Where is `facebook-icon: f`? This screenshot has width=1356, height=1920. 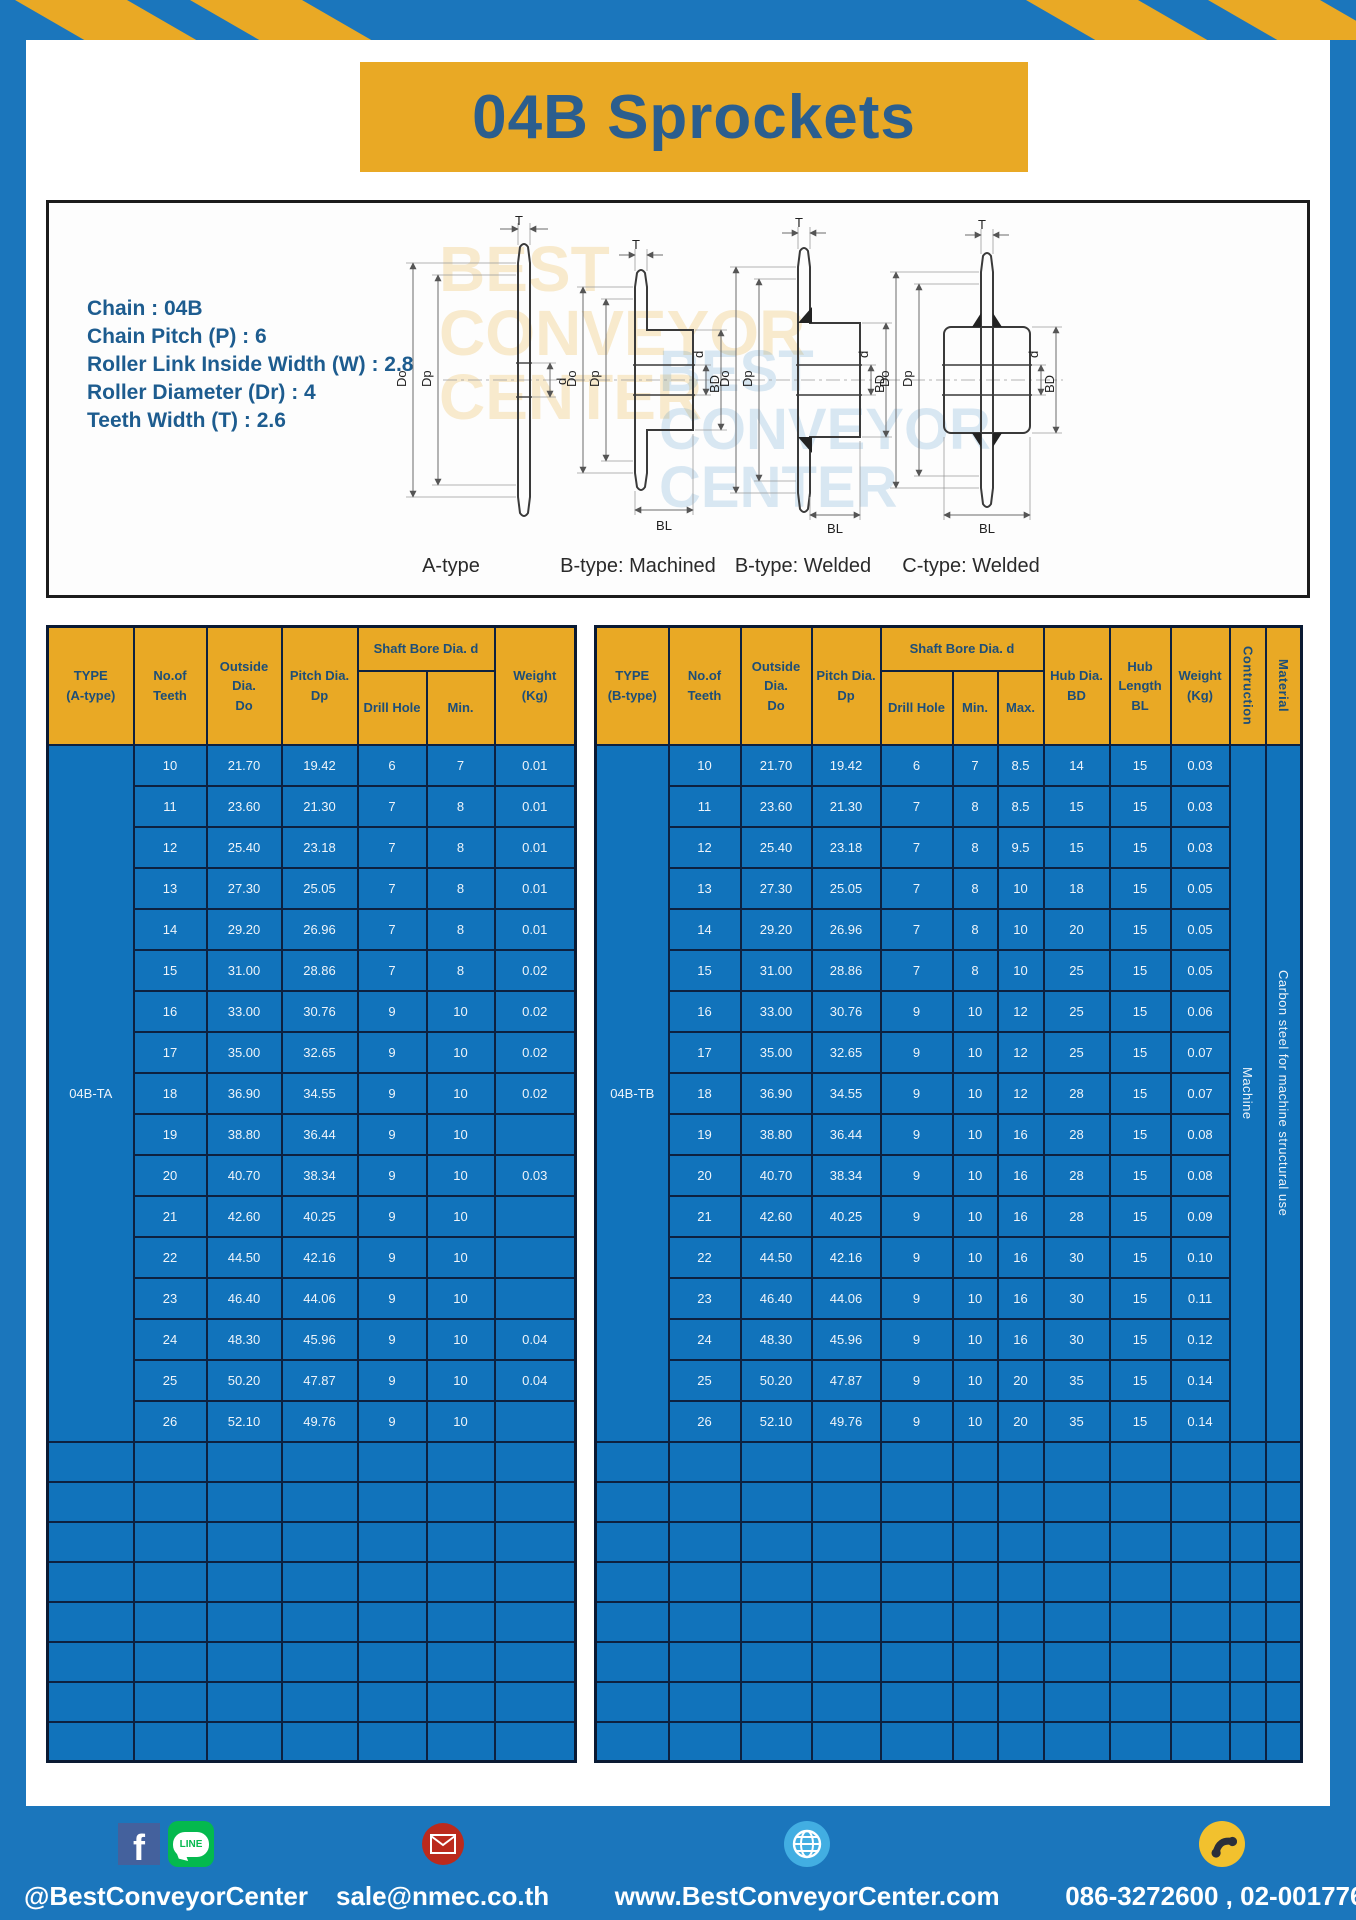
facebook-icon: f is located at coordinates (138, 1844).